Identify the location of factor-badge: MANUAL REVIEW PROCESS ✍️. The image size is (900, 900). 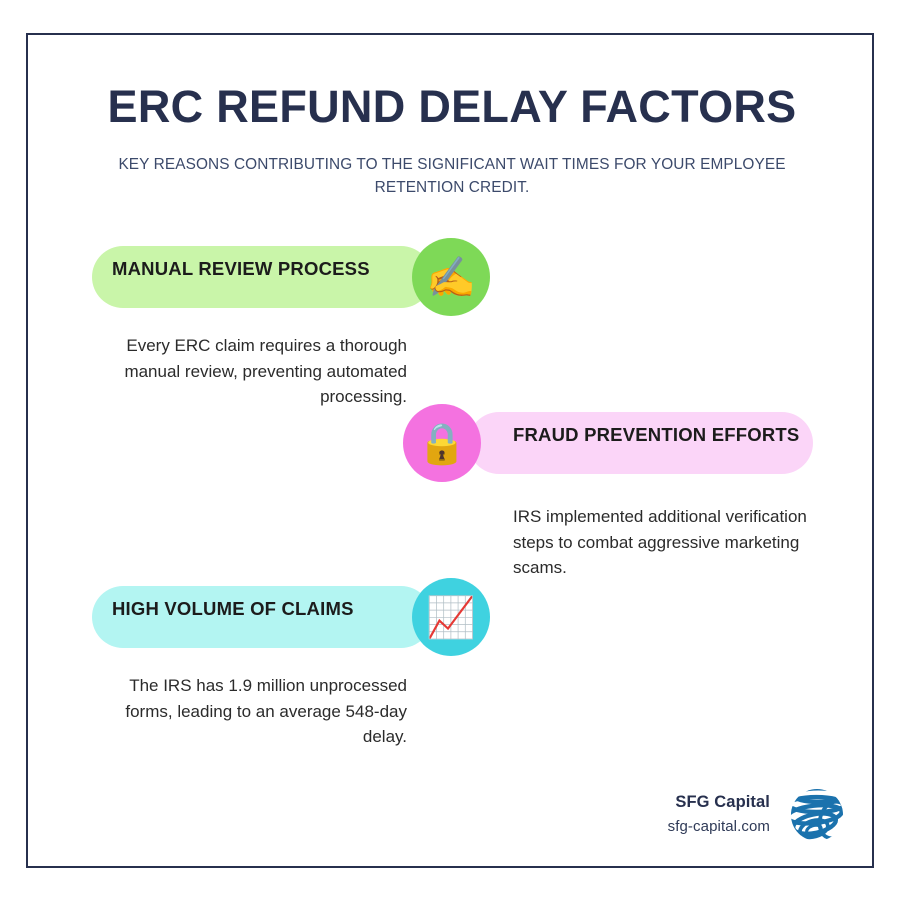
(452, 277).